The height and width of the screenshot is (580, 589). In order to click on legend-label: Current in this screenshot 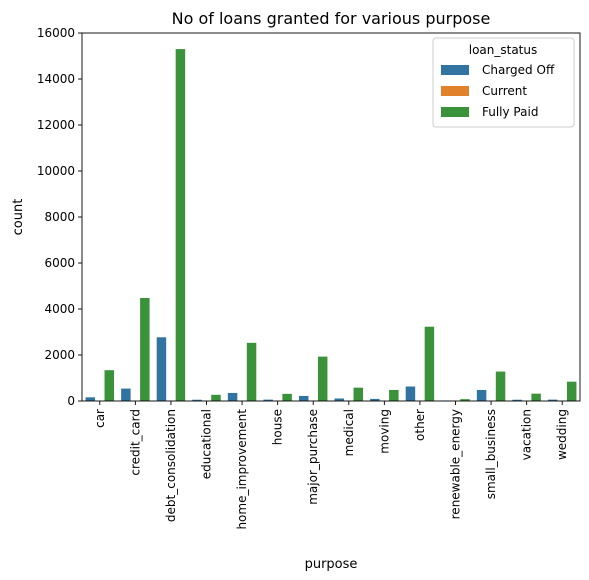, I will do `click(504, 91)`.